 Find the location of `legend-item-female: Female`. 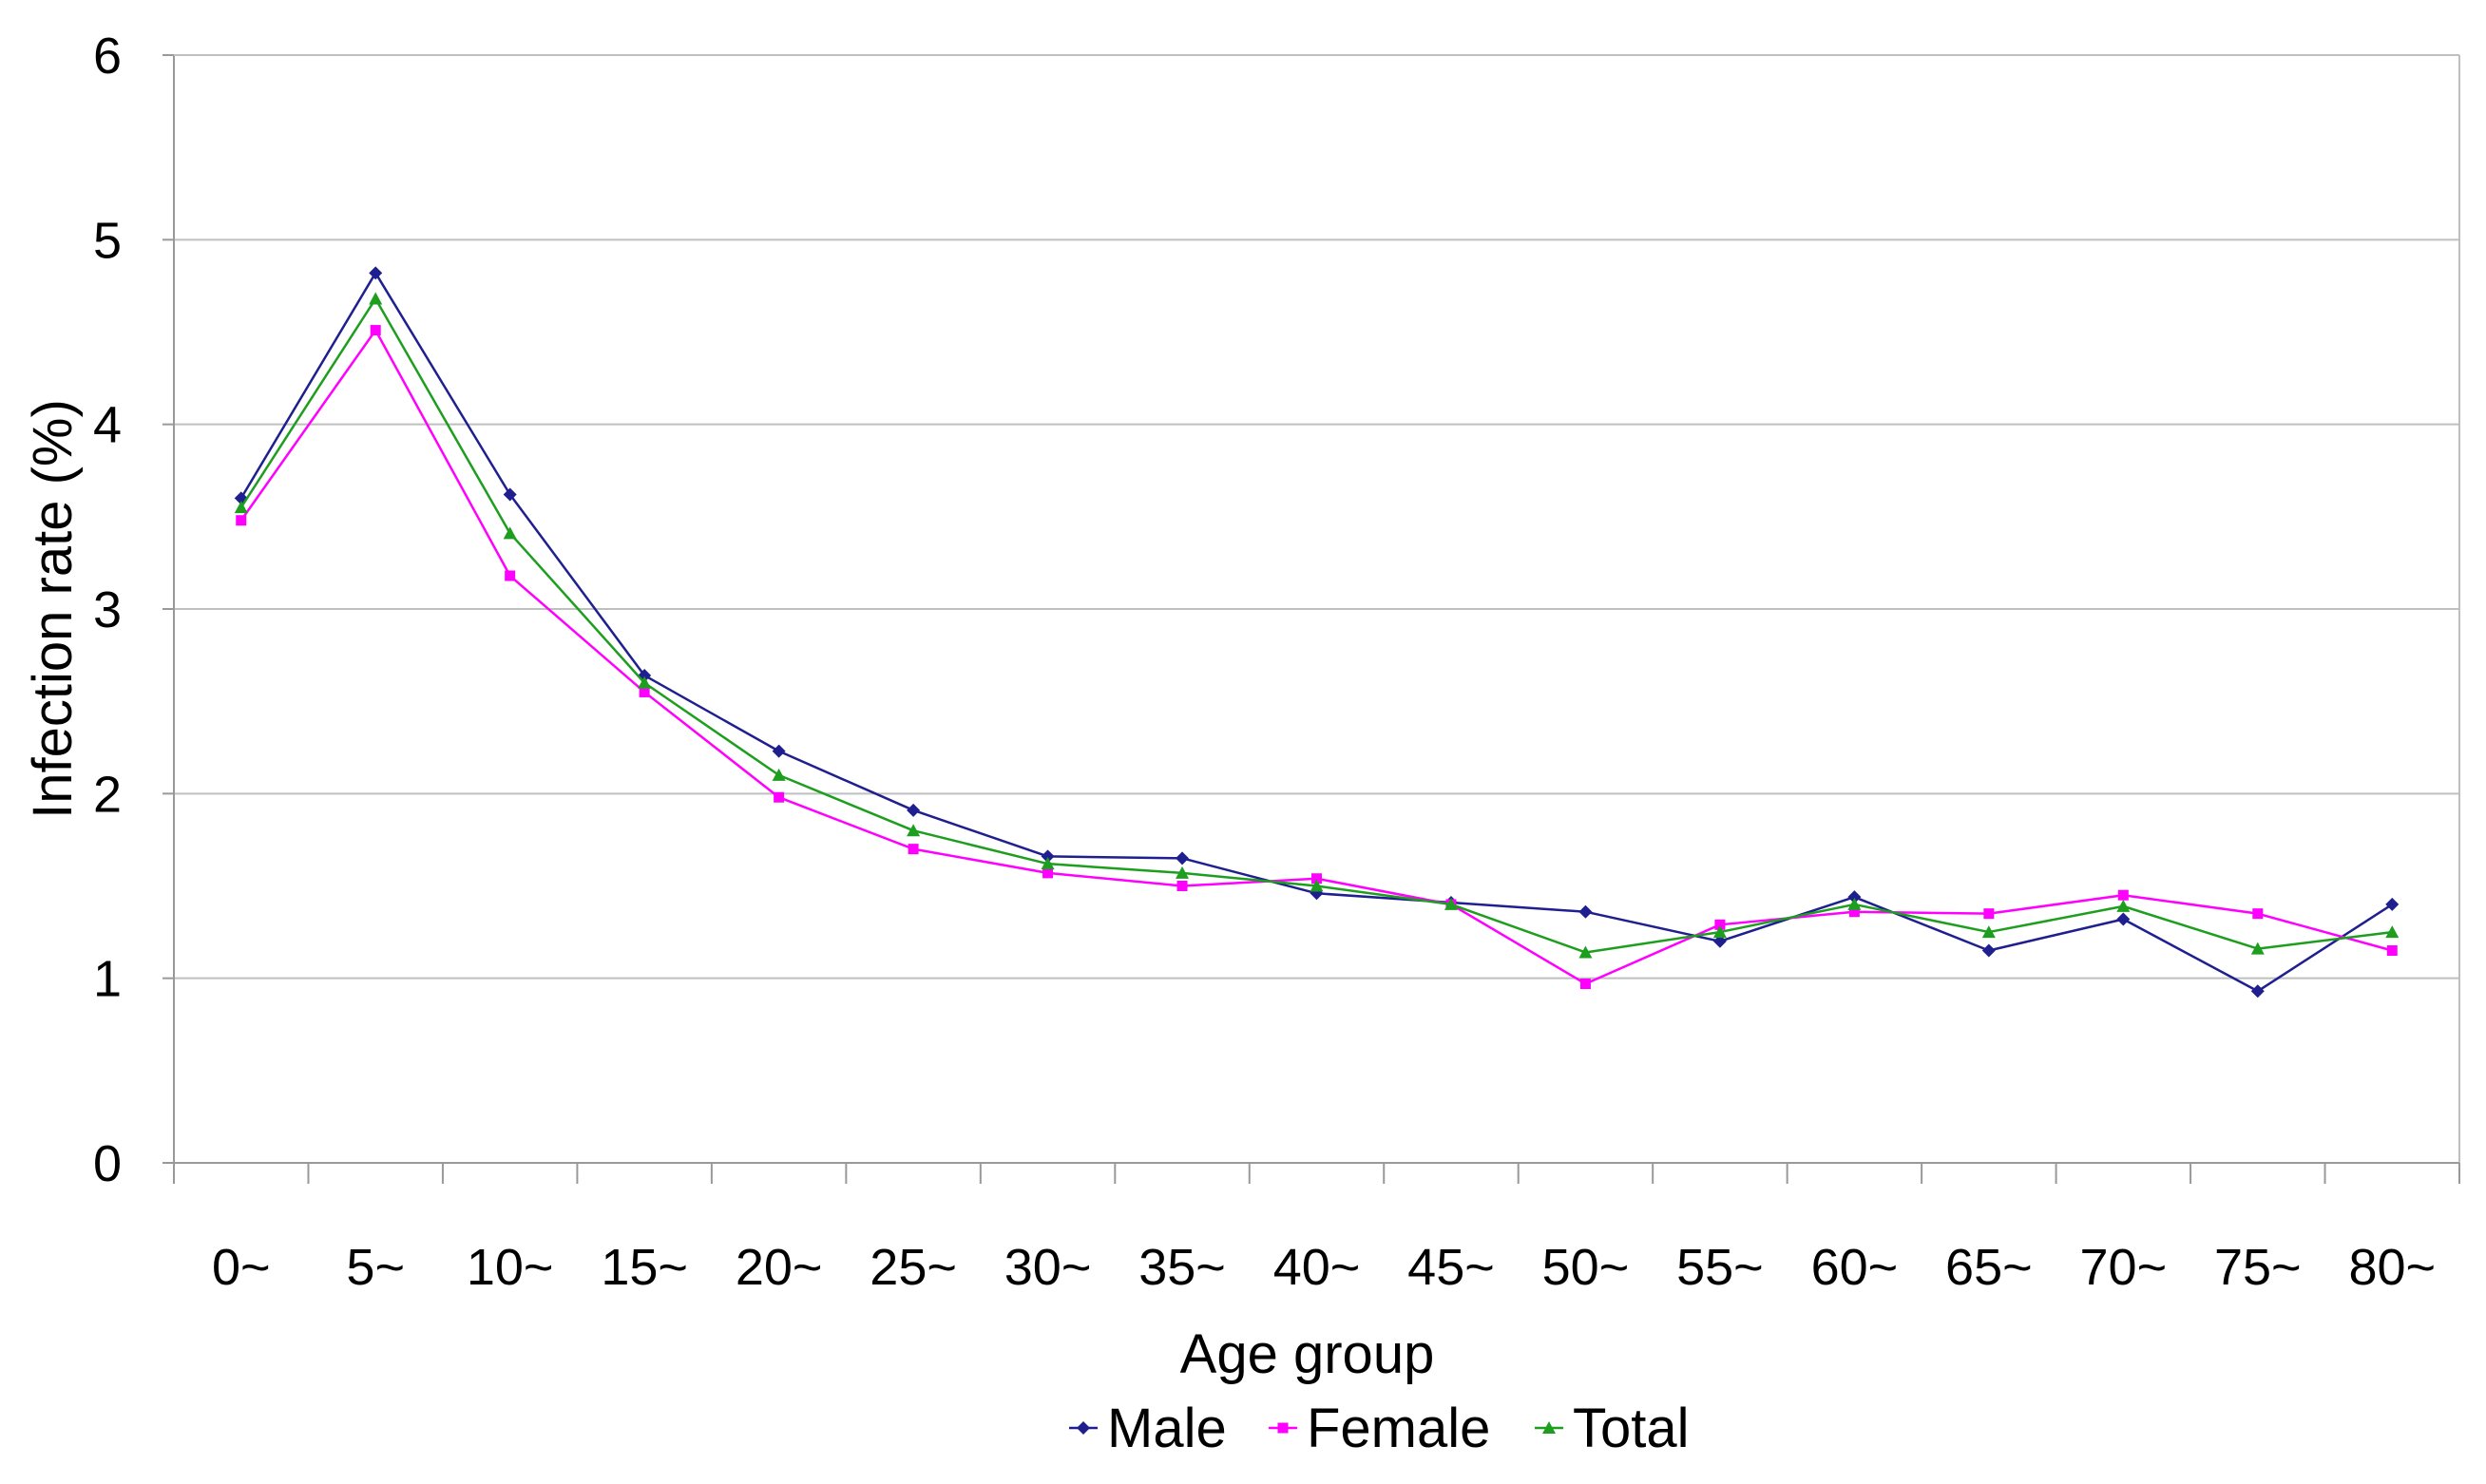

legend-item-female: Female is located at coordinates (1379, 1428).